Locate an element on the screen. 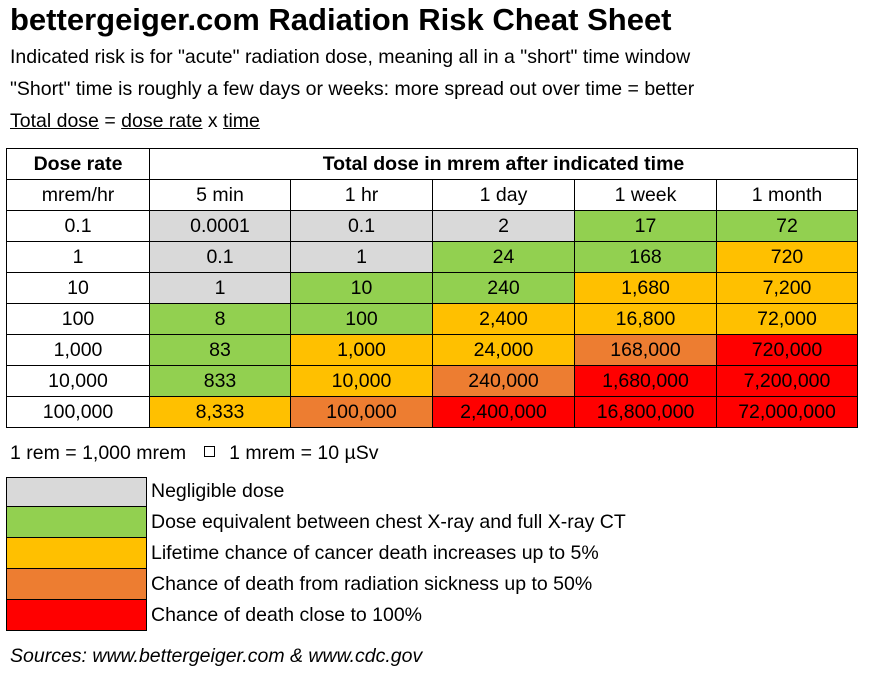  dose-rate-cell: 100 is located at coordinates (78, 319).